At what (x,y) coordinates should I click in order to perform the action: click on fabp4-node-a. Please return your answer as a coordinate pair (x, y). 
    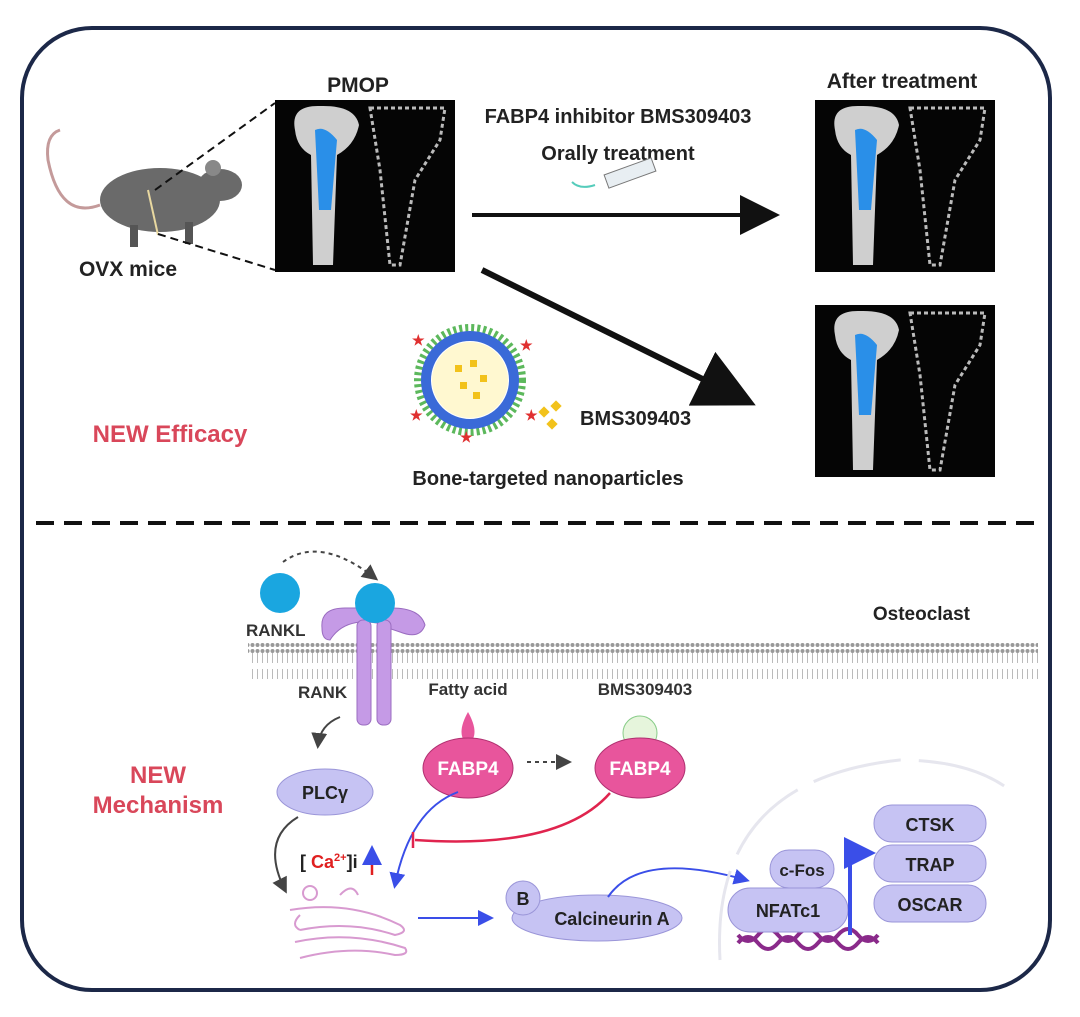
    Looking at the image, I should click on (468, 768).